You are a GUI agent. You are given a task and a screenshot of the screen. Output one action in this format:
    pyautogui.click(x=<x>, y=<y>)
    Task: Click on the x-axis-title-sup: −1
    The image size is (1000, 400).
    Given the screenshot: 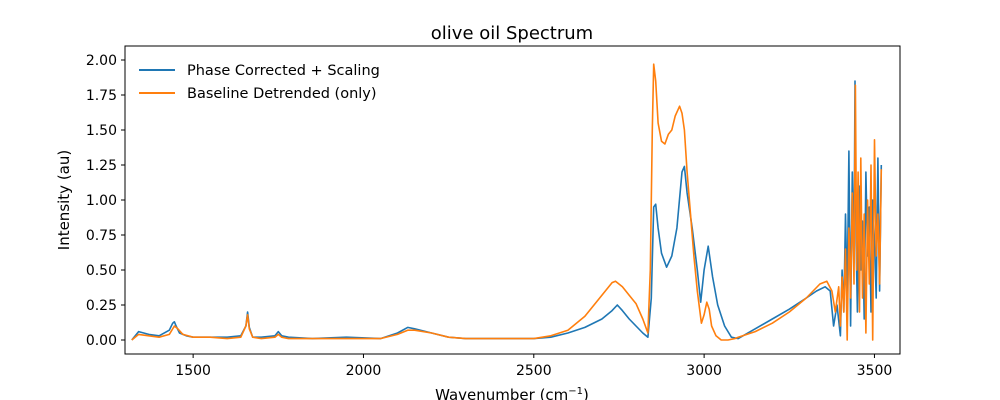 What is the action you would take?
    pyautogui.click(x=575, y=391)
    